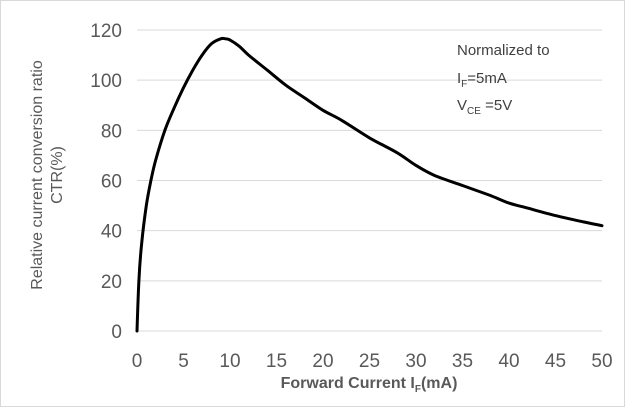 This screenshot has width=625, height=407. Describe the element at coordinates (496, 105) in the screenshot. I see `note-line3-rest: =5V` at that location.